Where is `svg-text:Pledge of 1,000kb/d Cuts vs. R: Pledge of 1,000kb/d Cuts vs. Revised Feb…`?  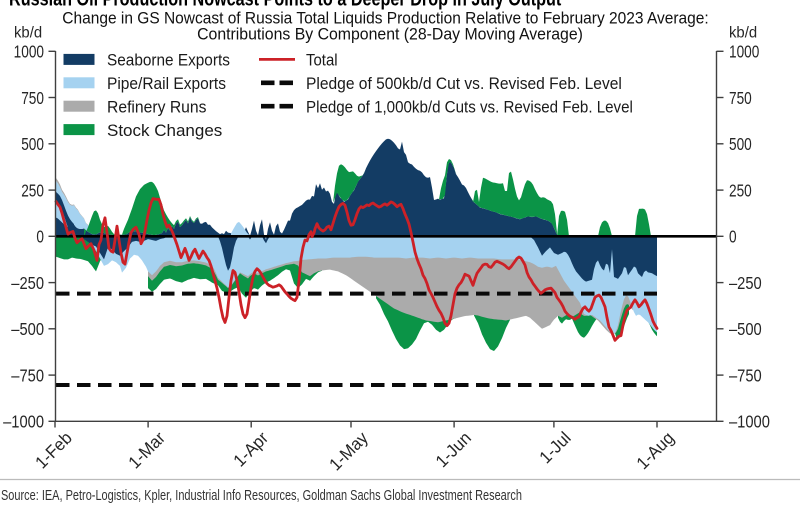 svg-text:Pledge of 1,000kb/d Cuts vs. R: Pledge of 1,000kb/d Cuts vs. Revised Feb… is located at coordinates (469, 107).